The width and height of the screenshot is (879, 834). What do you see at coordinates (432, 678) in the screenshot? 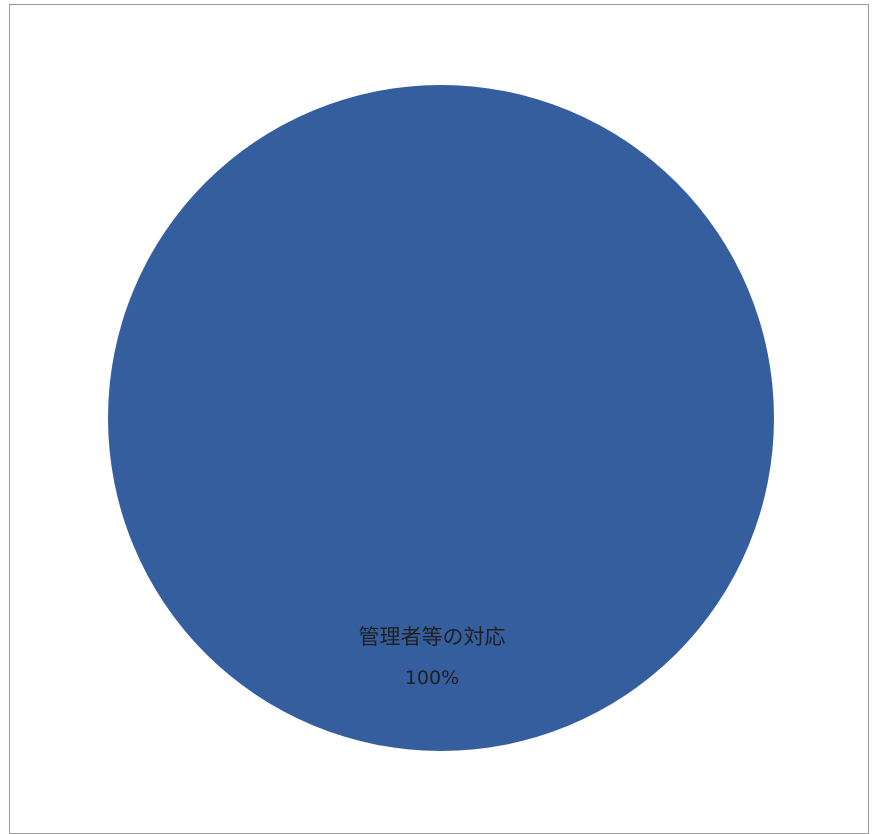
I see `slice-label-value: 100%` at bounding box center [432, 678].